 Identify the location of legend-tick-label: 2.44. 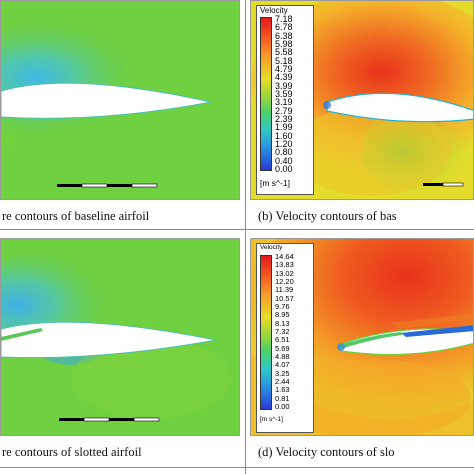
(282, 381).